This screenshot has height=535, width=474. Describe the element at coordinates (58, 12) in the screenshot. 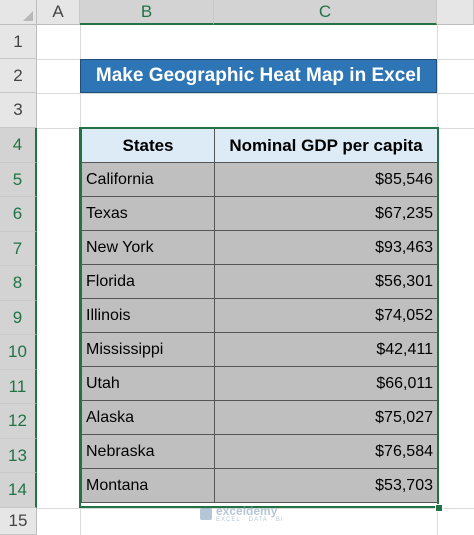

I see `column-header-a: A` at that location.